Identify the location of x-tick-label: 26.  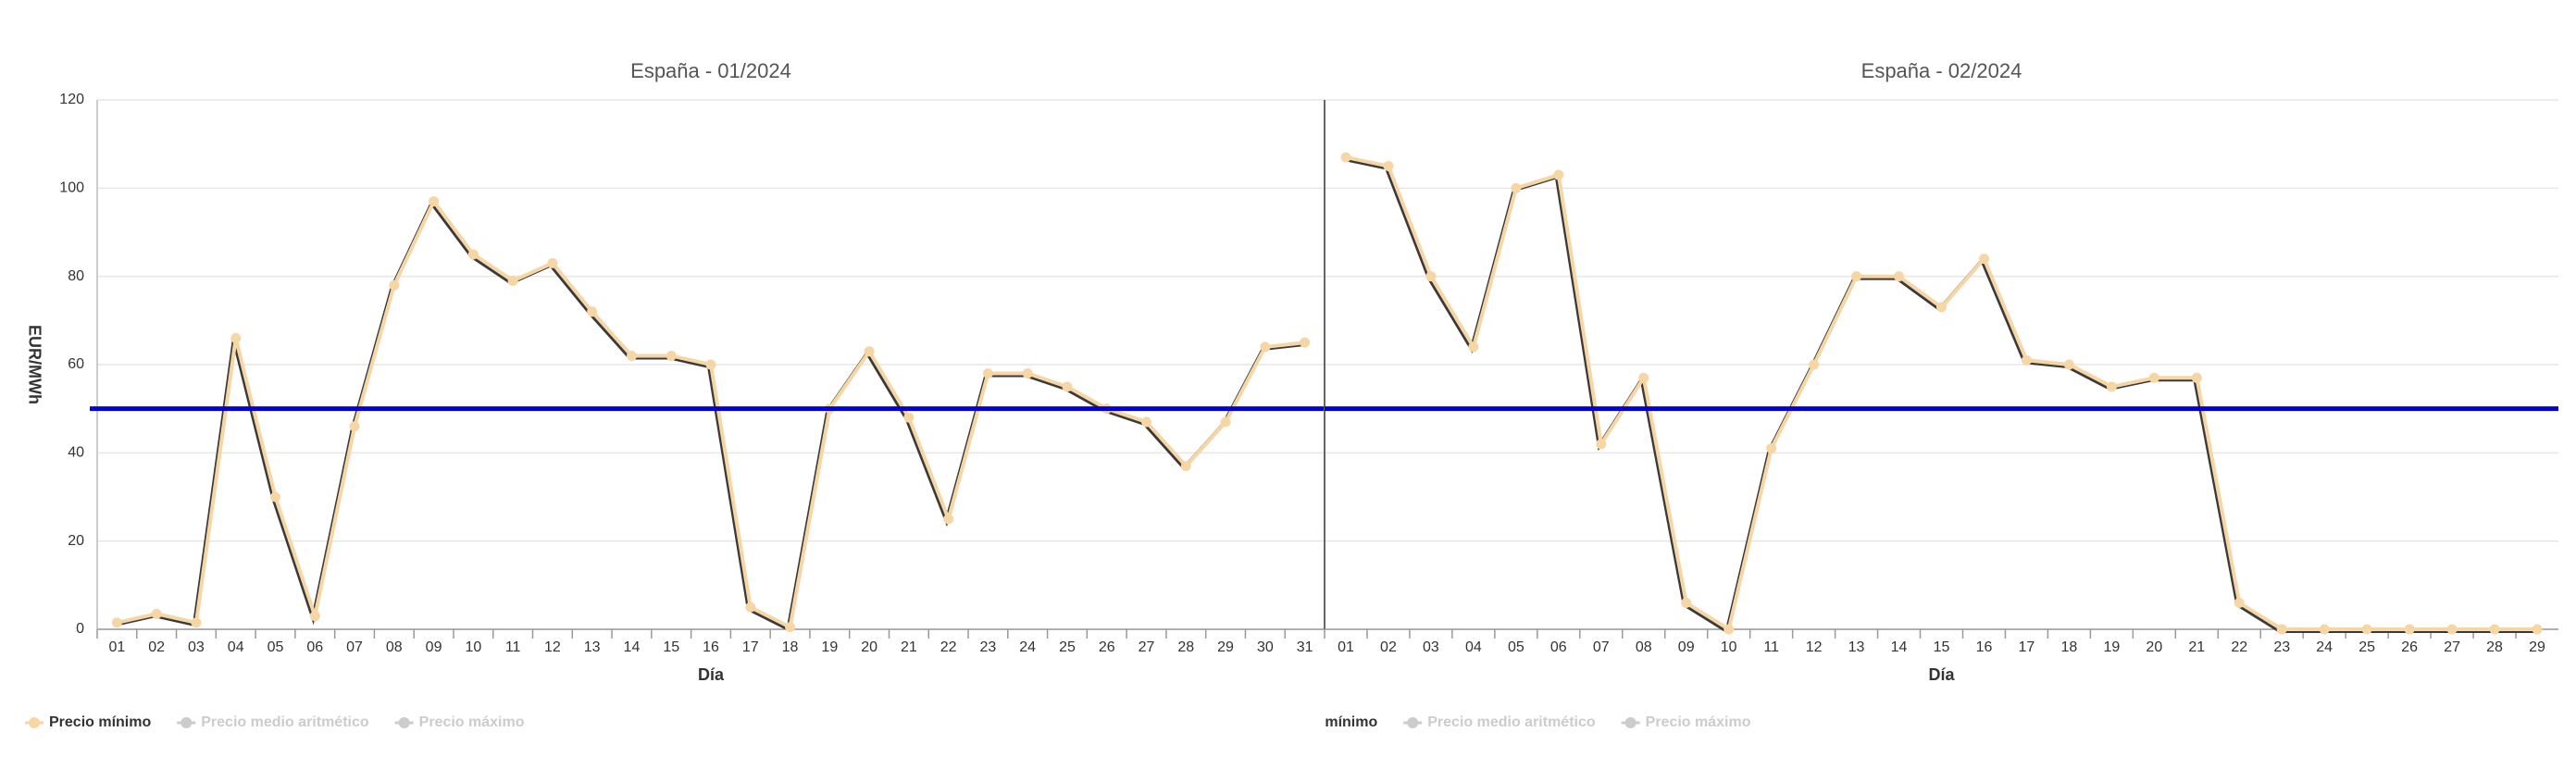
(1107, 647).